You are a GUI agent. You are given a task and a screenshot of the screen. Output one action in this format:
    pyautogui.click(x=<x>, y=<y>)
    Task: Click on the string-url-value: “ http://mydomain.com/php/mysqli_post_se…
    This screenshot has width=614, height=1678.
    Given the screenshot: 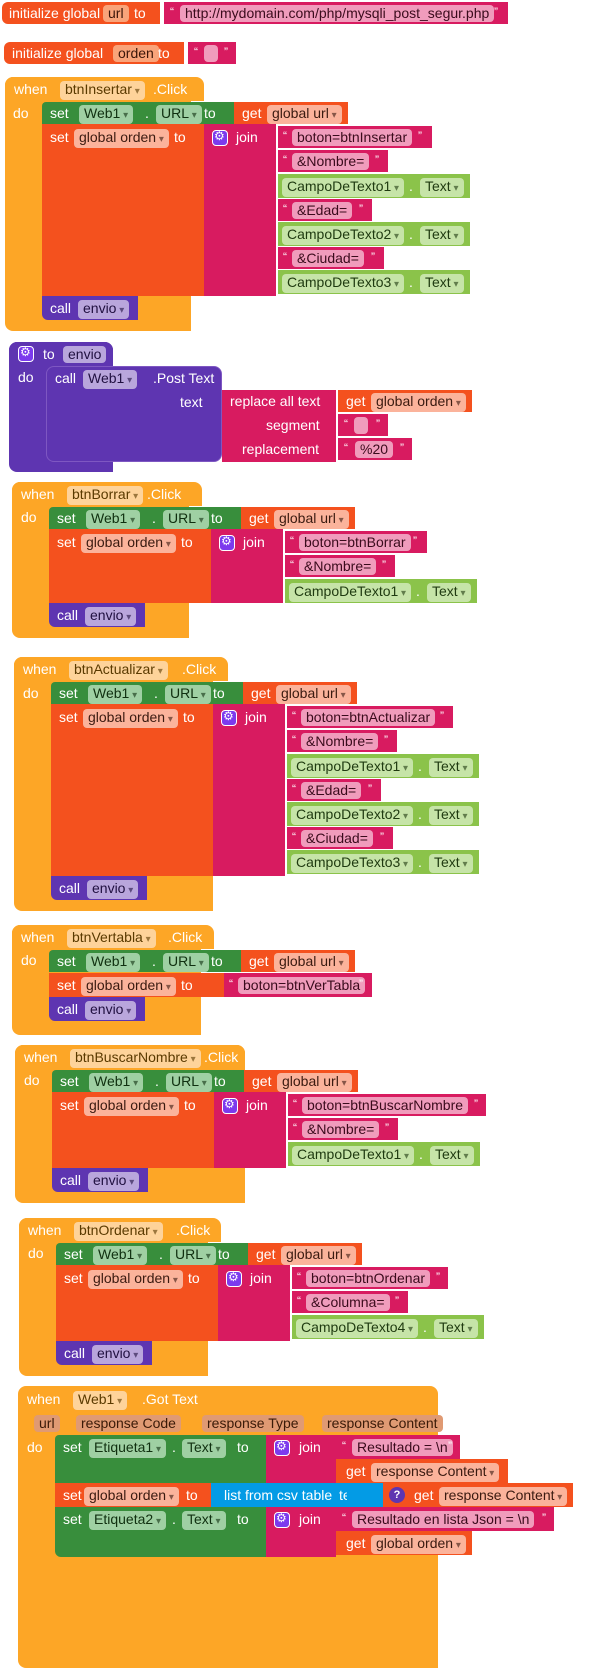 What is the action you would take?
    pyautogui.click(x=336, y=13)
    